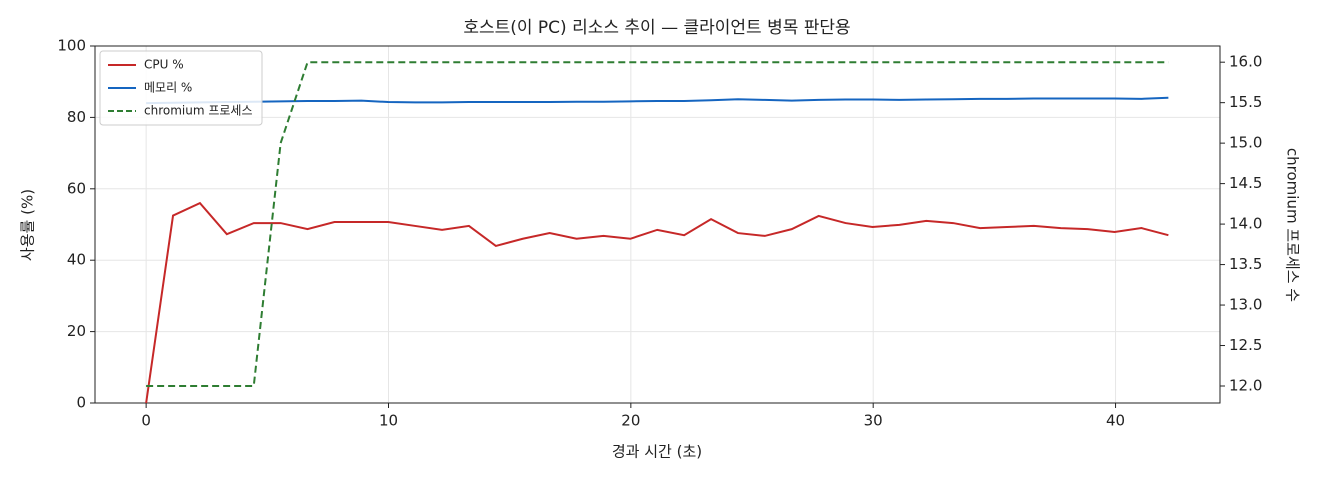  I want to click on y2-tick-label: 12.0, so click(1245, 386).